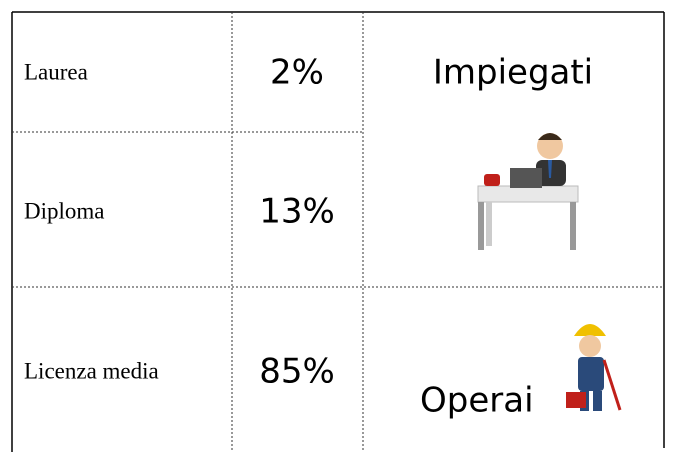 This screenshot has height=452, width=674. What do you see at coordinates (56, 71) in the screenshot?
I see `cell: Laurea` at bounding box center [56, 71].